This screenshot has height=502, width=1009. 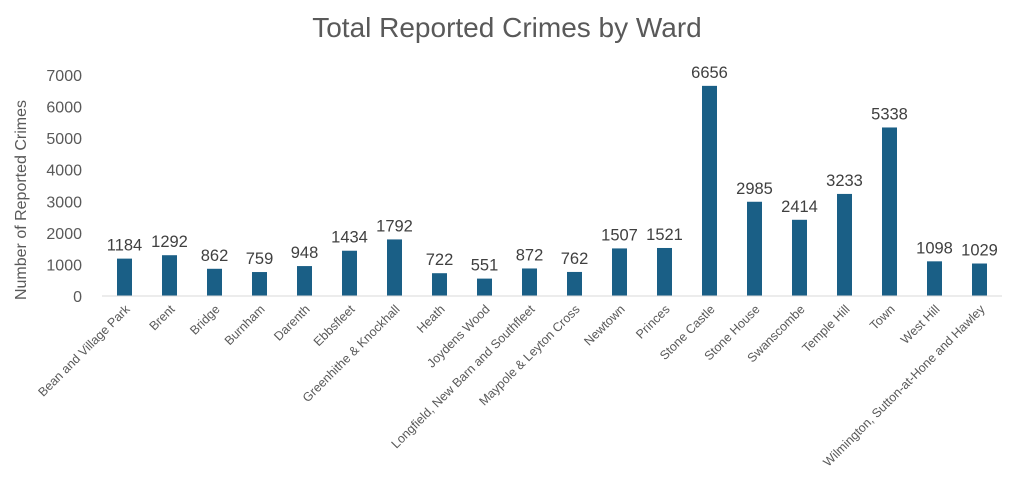 What do you see at coordinates (245, 325) in the screenshot?
I see `x-tick-label: Burnham` at bounding box center [245, 325].